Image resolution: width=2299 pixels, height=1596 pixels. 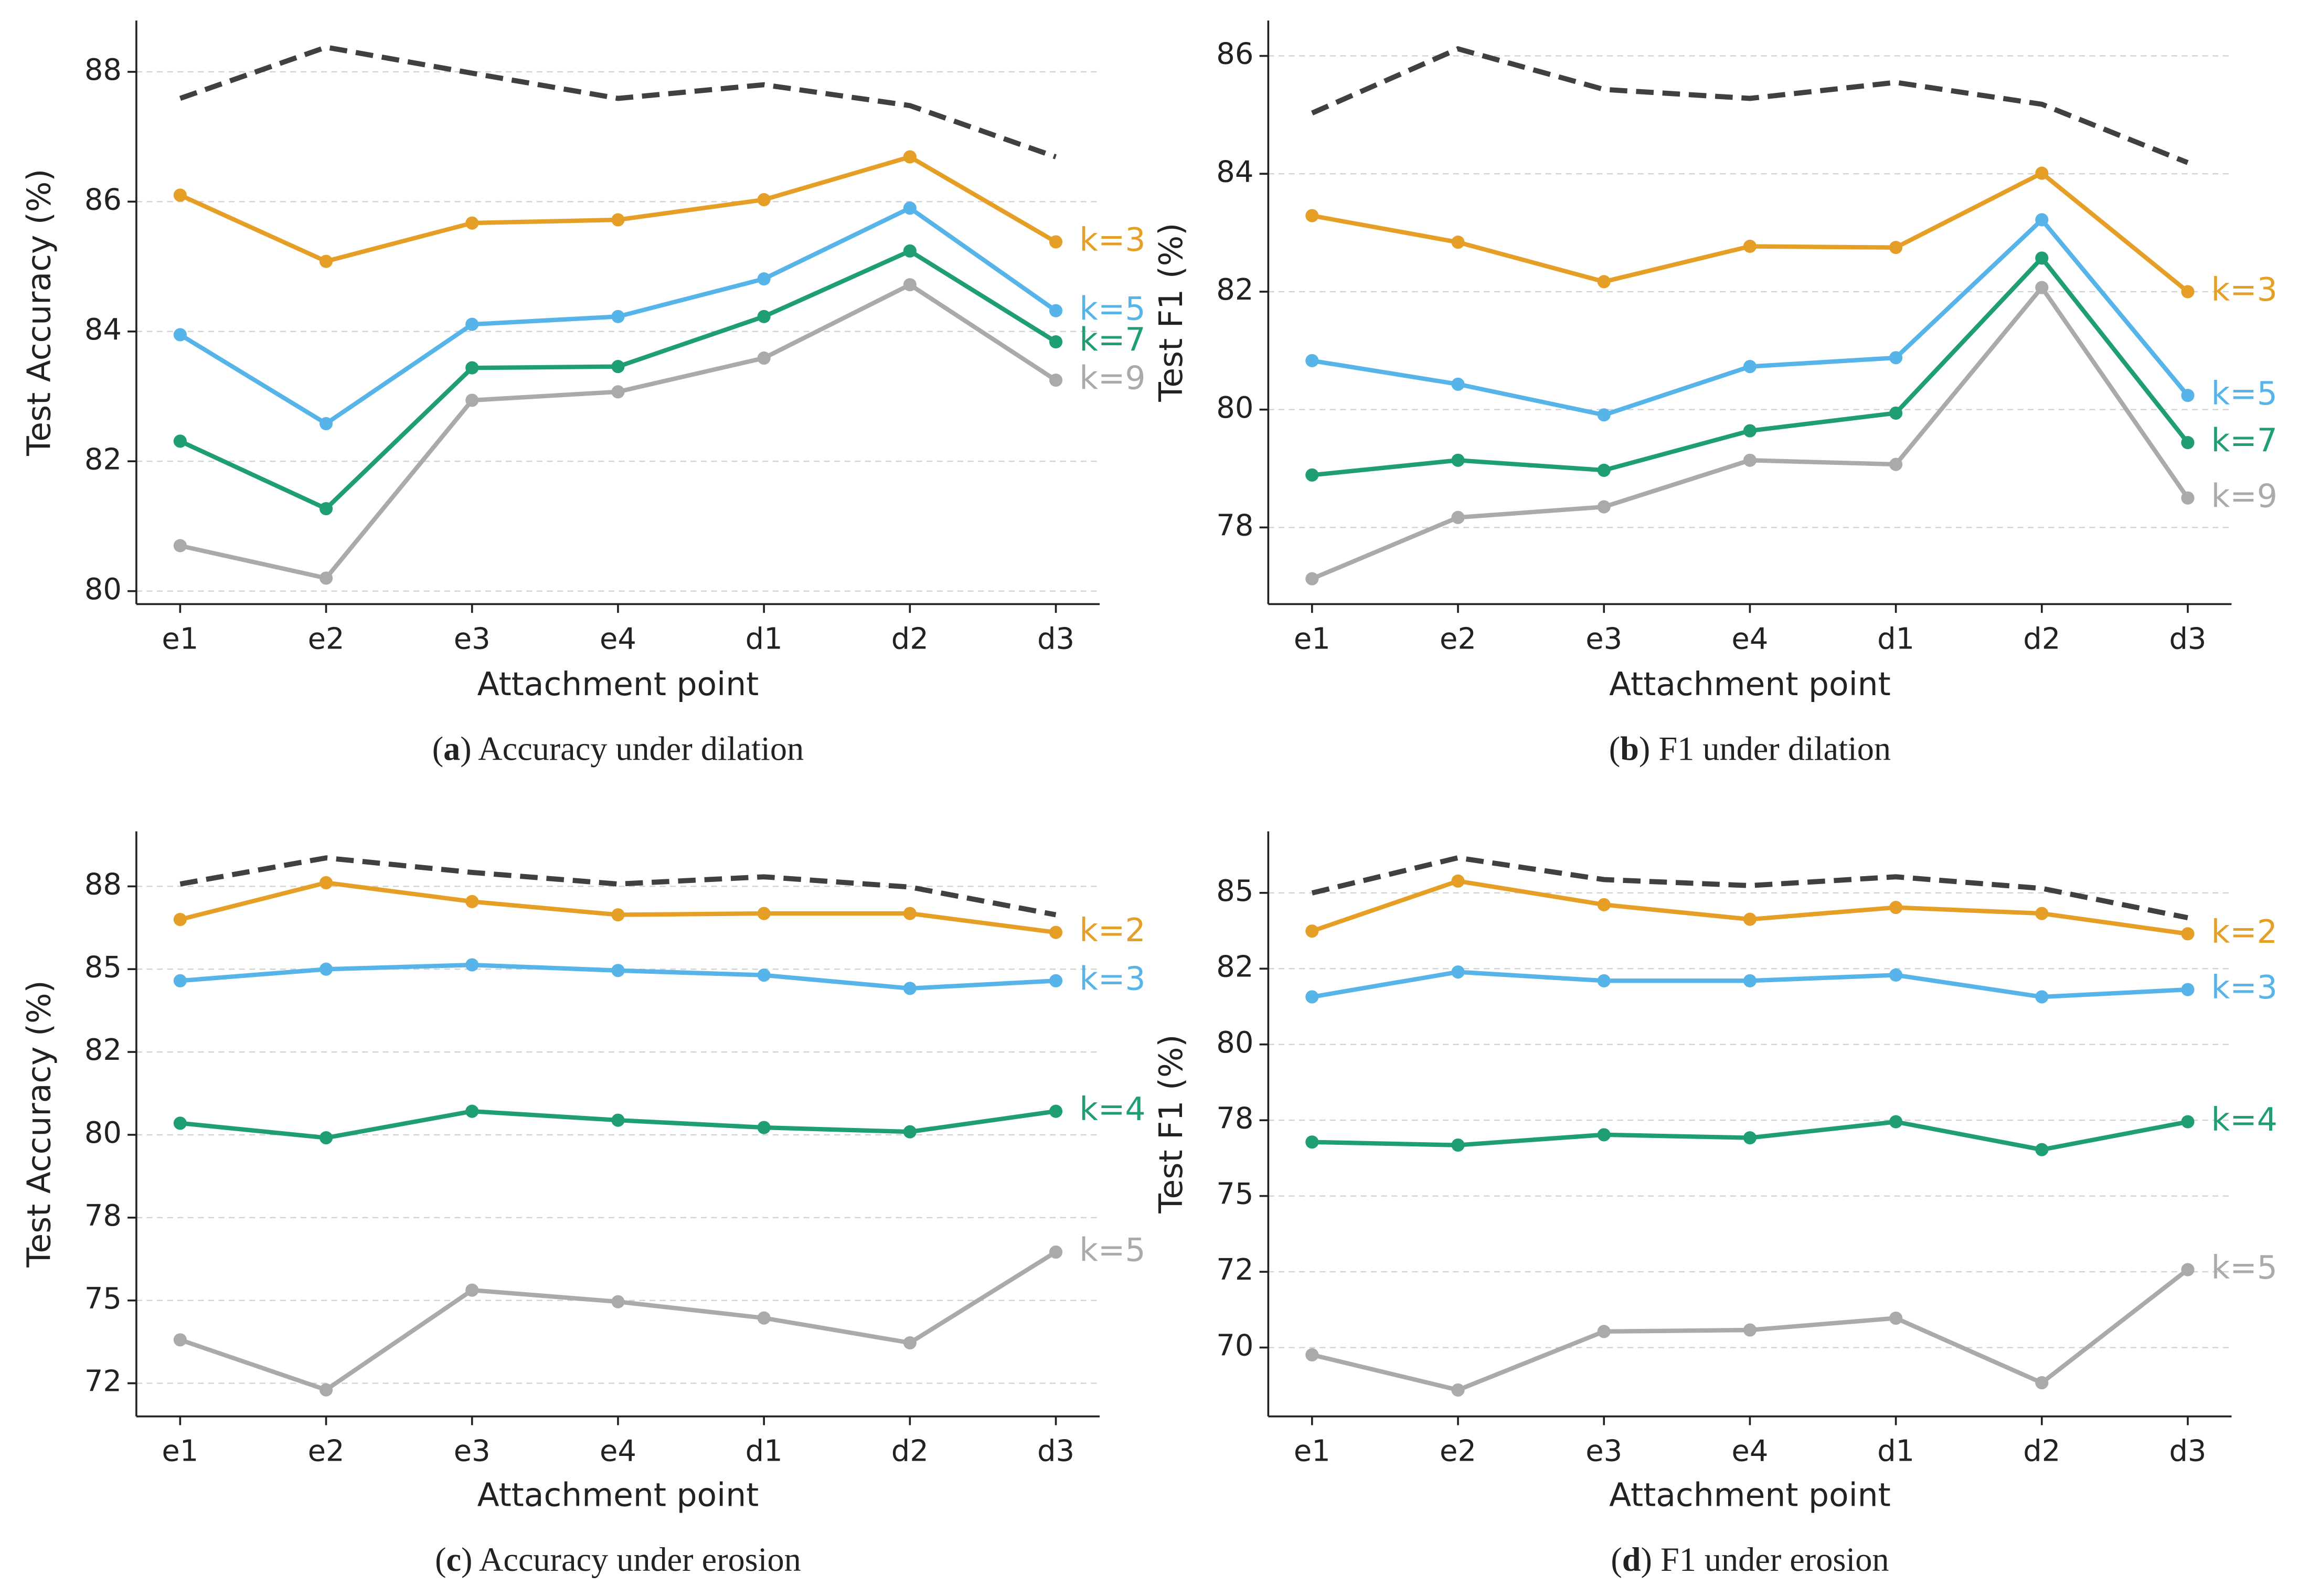 What do you see at coordinates (618, 639) in the screenshot?
I see `x-tick-label: e4` at bounding box center [618, 639].